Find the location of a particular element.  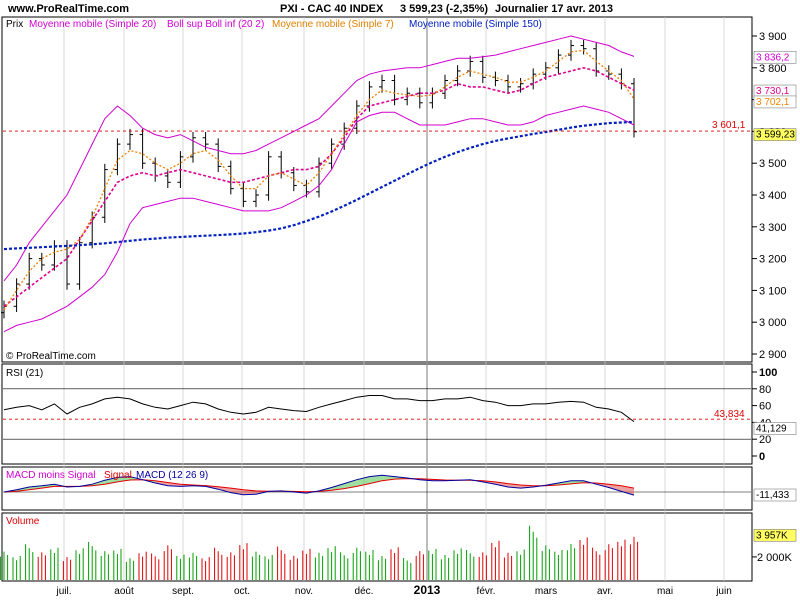

reference-value-label: 3 601,1 is located at coordinates (729, 125).